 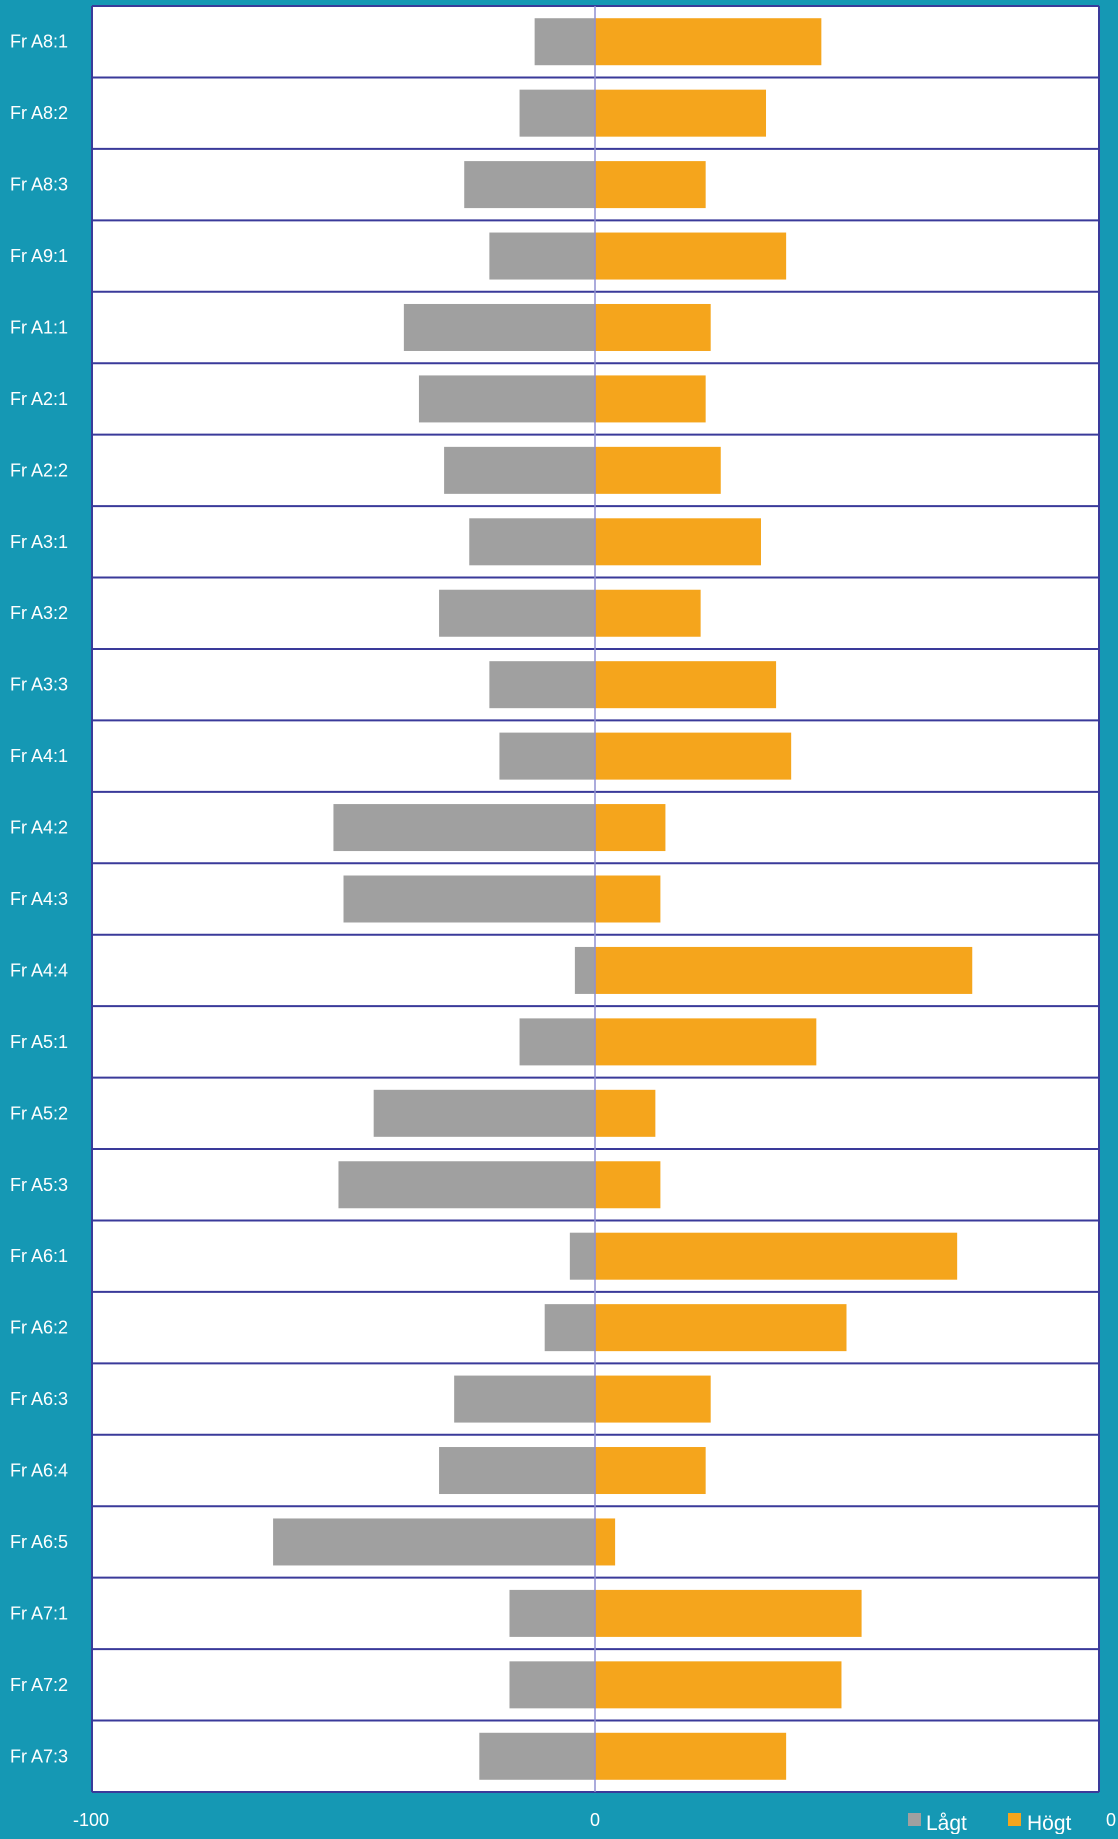 What do you see at coordinates (39, 399) in the screenshot?
I see `category-label: Fr A2:1` at bounding box center [39, 399].